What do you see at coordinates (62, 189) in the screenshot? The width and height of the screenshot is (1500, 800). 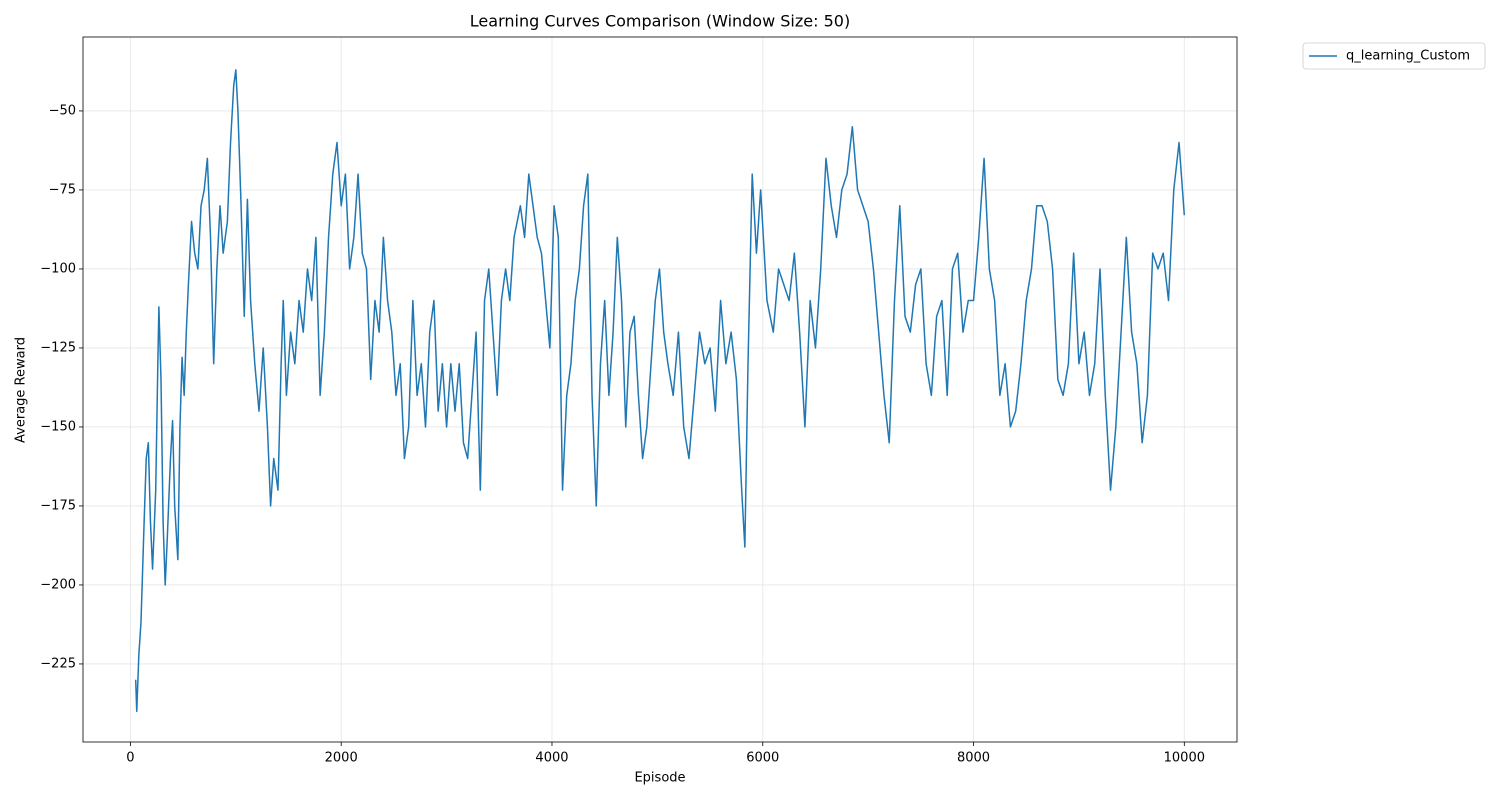 I see `y-tick-label: −75` at bounding box center [62, 189].